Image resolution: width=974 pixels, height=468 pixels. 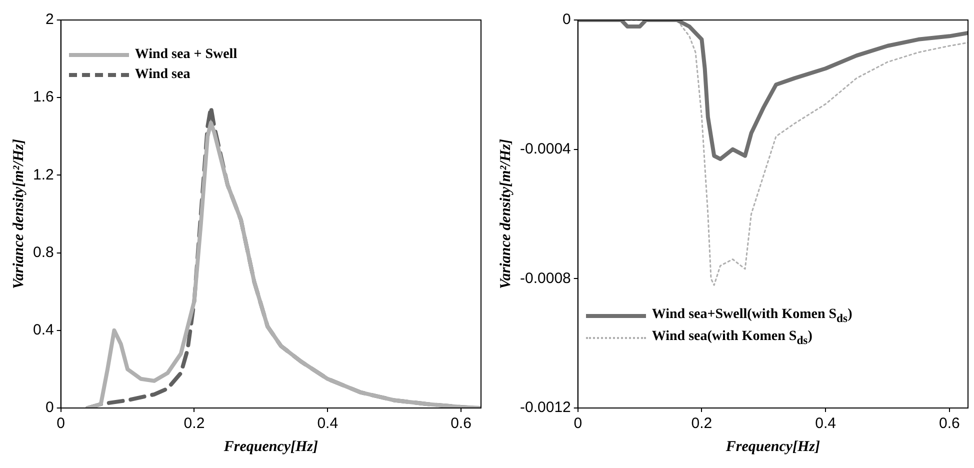 What do you see at coordinates (545, 278) in the screenshot?
I see `y-tick-label: -0.0008` at bounding box center [545, 278].